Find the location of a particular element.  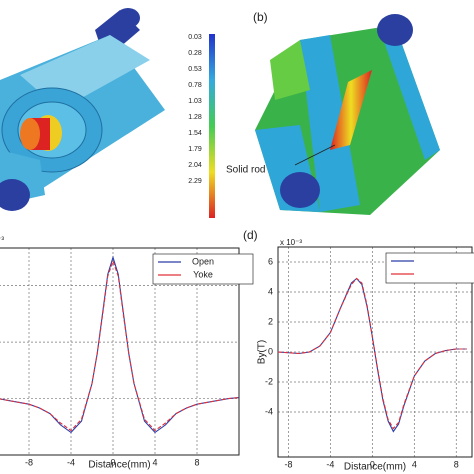

colorbar-label: 1.28 is located at coordinates (195, 117).